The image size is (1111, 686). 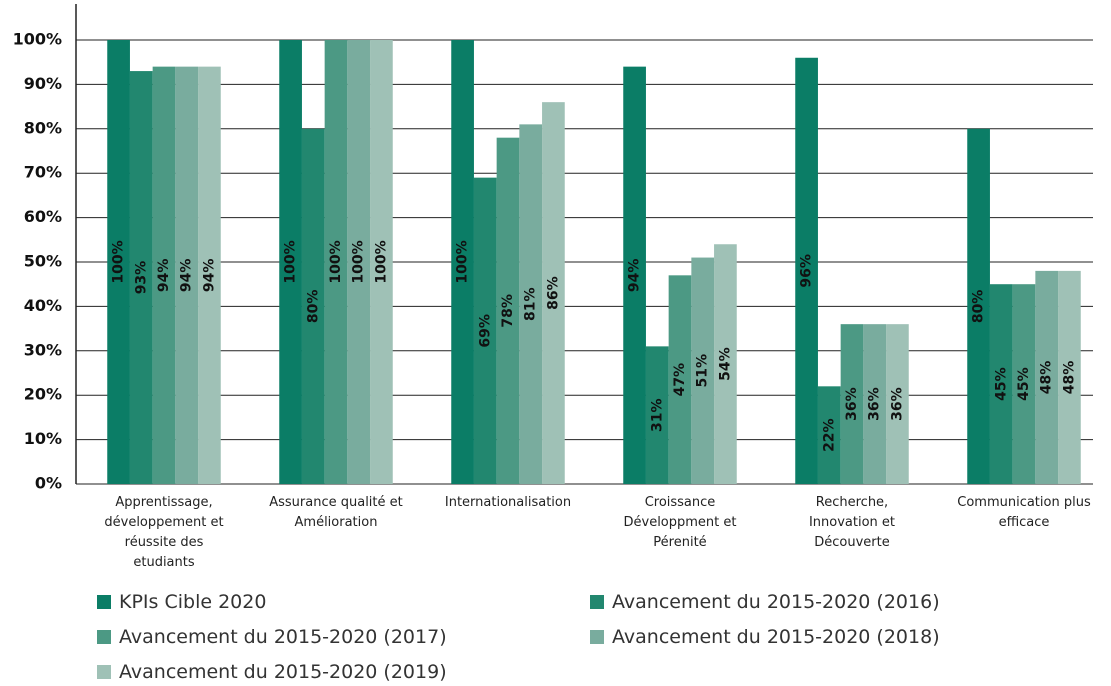 I want to click on value-label: 86%, so click(x=553, y=293).